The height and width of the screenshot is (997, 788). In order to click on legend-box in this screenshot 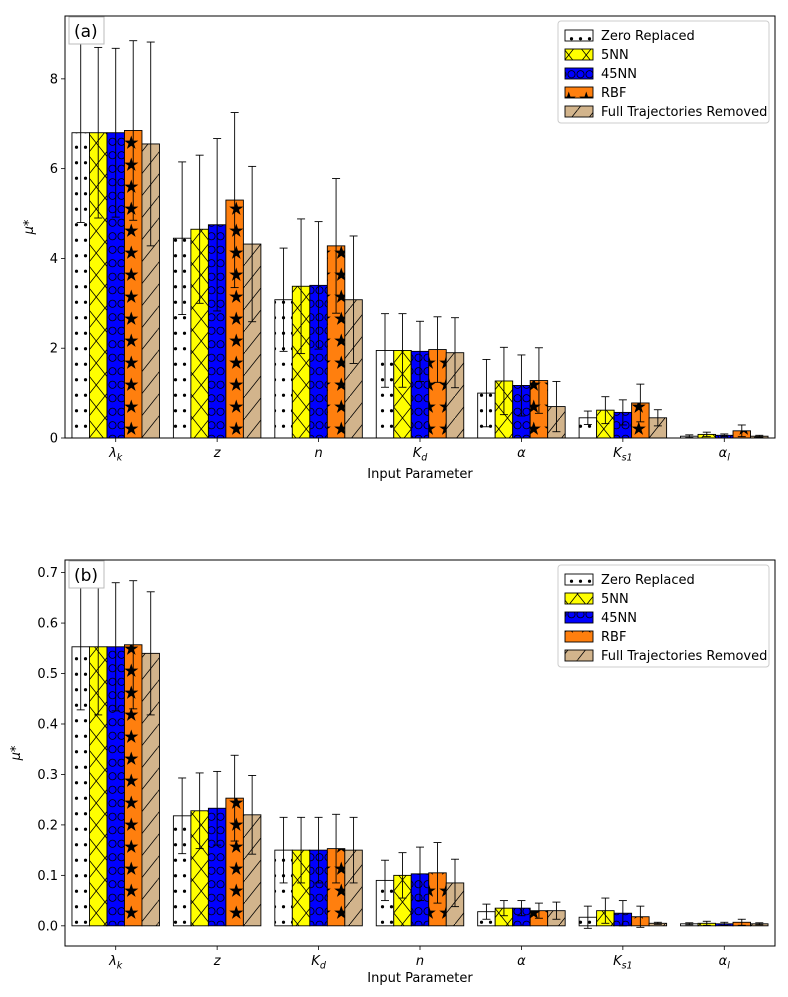, I will do `click(663, 72)`.